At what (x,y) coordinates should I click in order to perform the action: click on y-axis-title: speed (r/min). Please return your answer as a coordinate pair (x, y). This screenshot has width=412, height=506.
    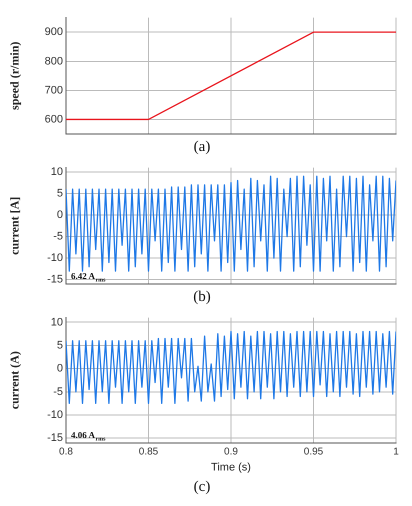
    Looking at the image, I should click on (14, 76).